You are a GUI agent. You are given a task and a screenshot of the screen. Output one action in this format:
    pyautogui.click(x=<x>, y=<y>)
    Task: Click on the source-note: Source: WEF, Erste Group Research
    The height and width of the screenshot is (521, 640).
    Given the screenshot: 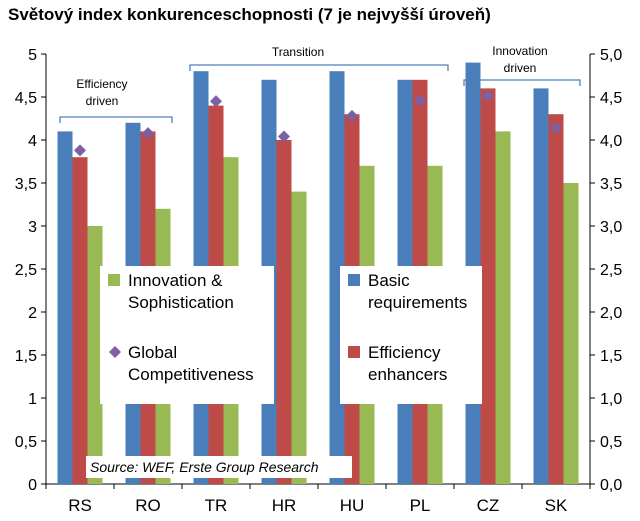 What is the action you would take?
    pyautogui.click(x=219, y=467)
    